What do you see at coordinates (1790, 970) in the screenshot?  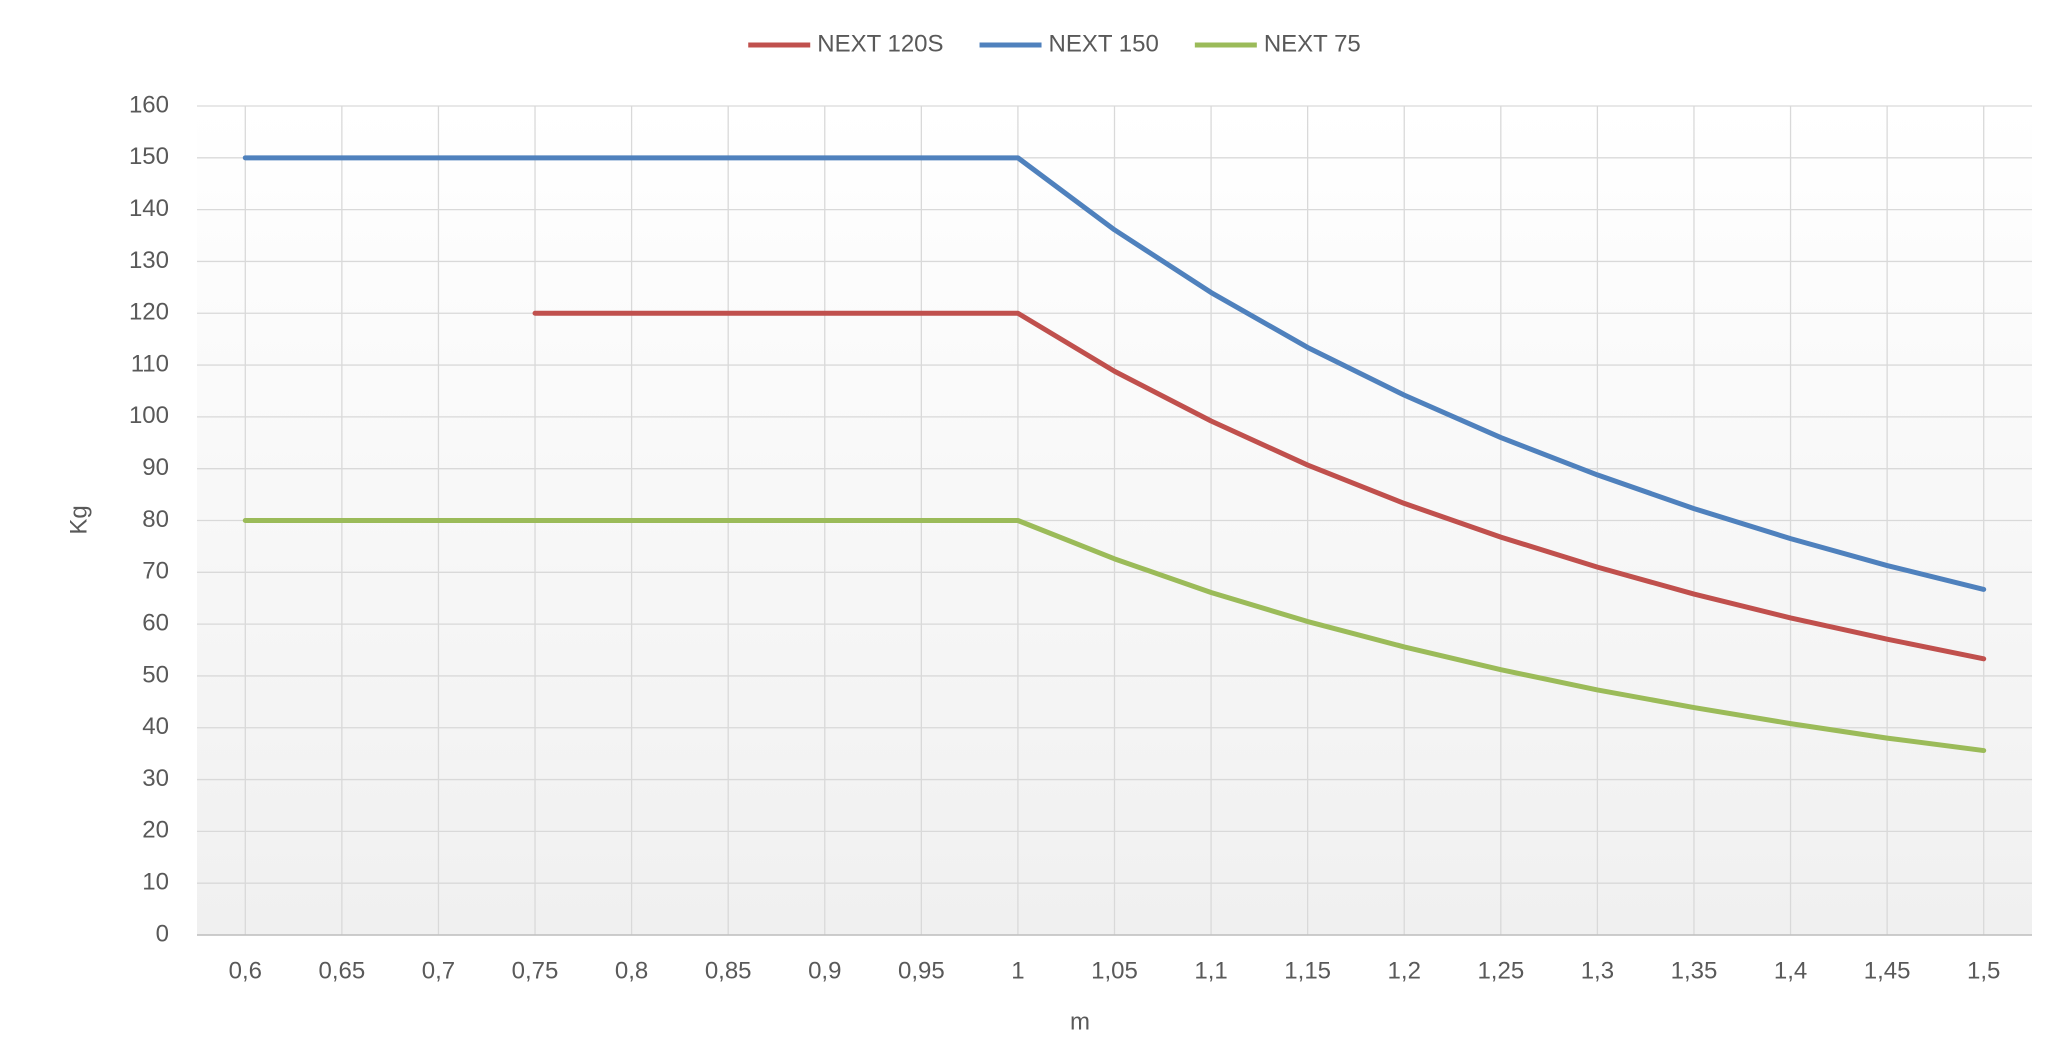 I see `x-tick-label: 1,4` at bounding box center [1790, 970].